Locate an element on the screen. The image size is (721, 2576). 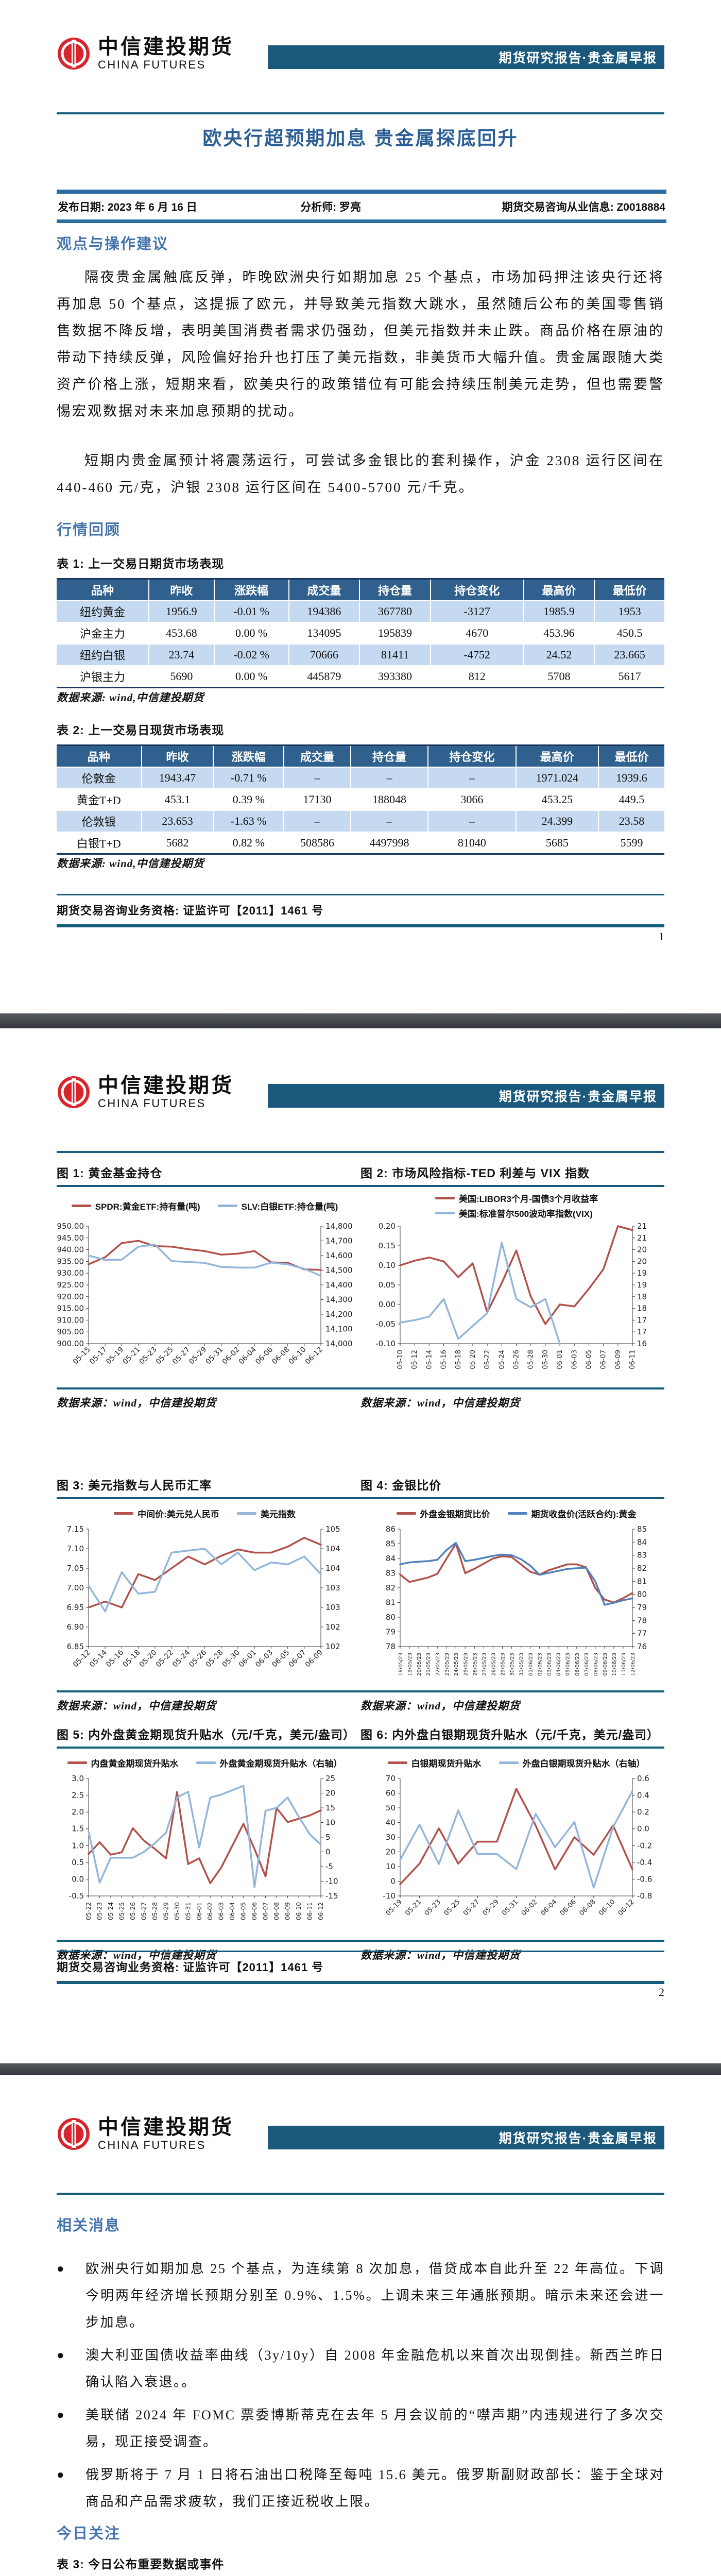
svg-text: 06-10 is located at coordinates (298, 1356).